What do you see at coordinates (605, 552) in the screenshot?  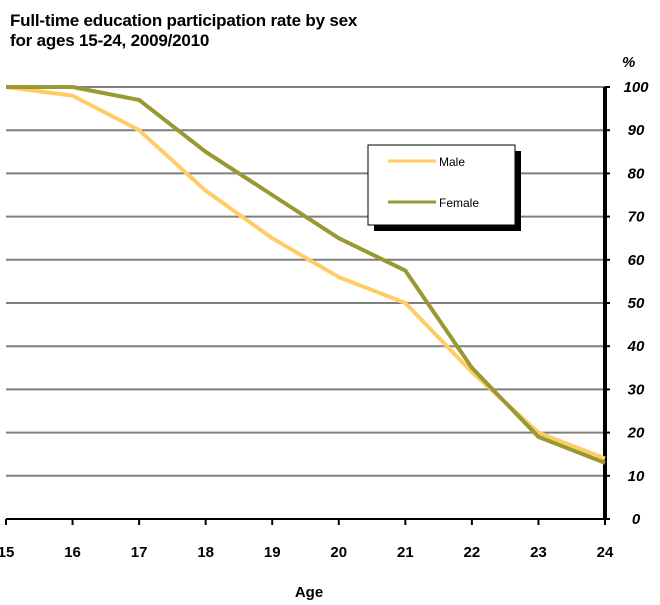 I see `x-tick-label: 24` at bounding box center [605, 552].